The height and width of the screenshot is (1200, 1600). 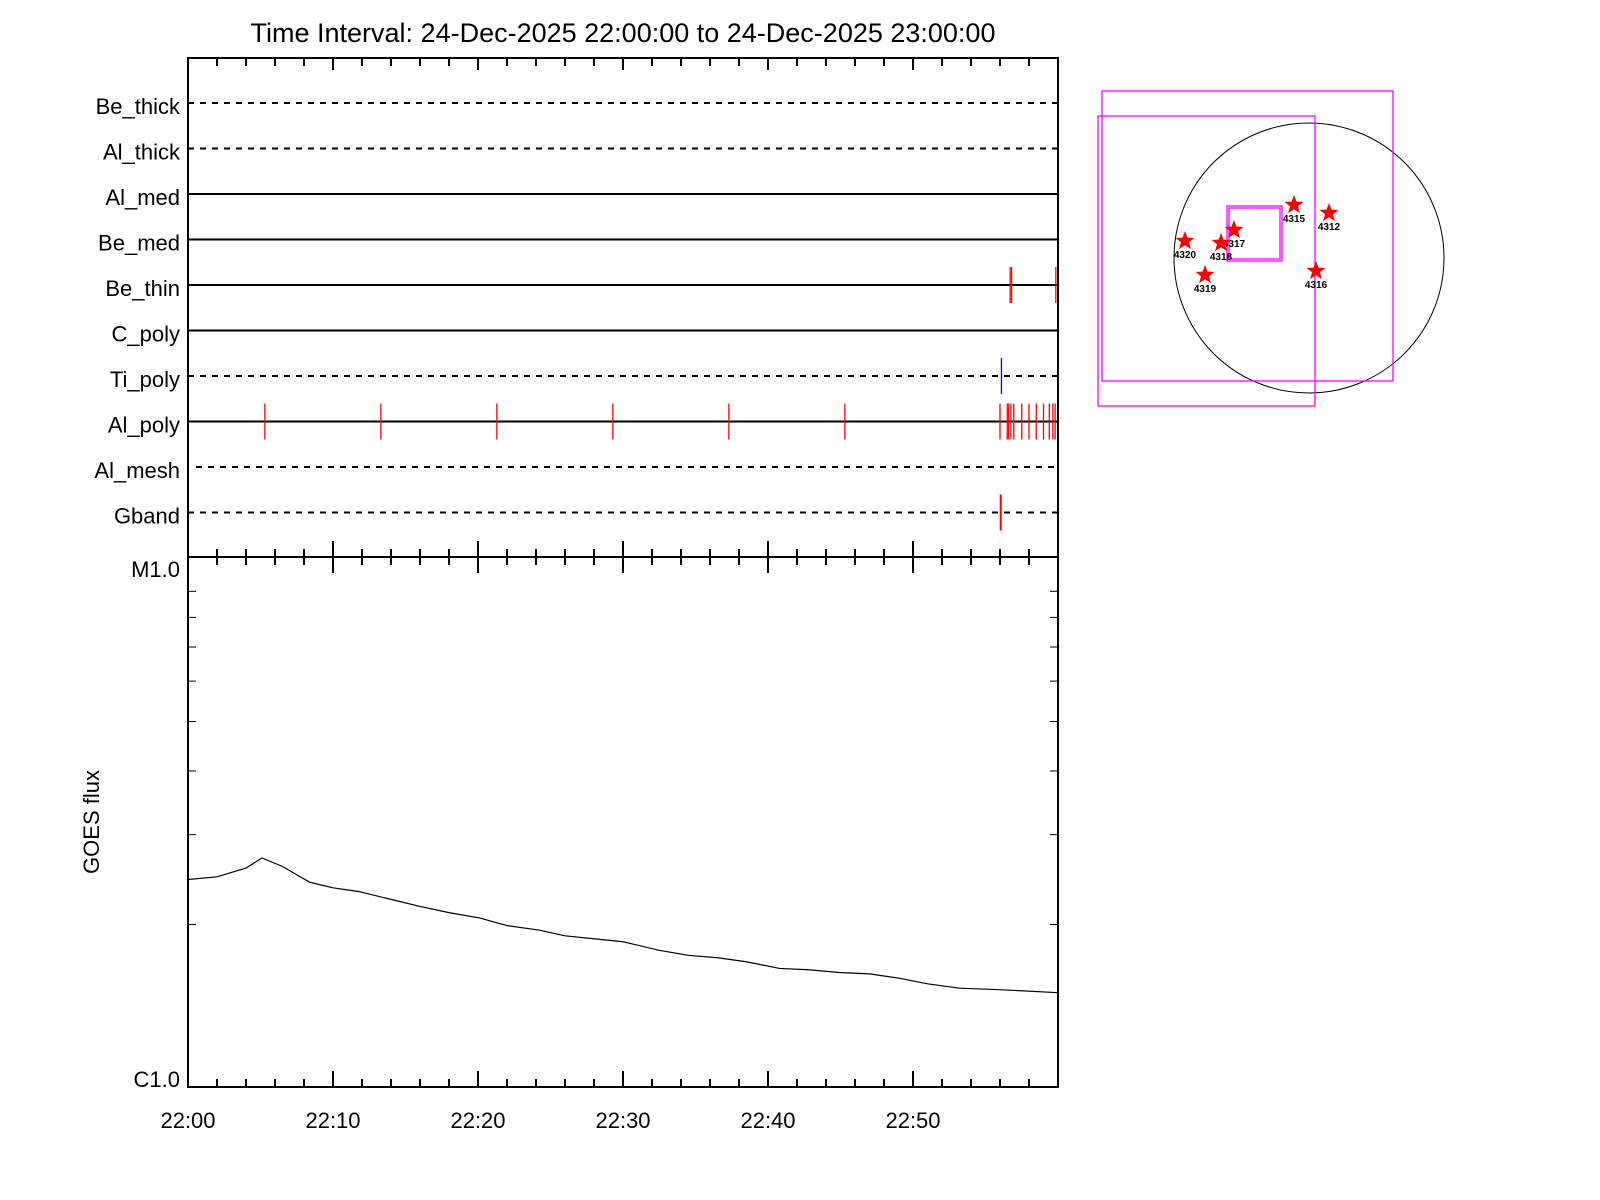 What do you see at coordinates (332, 1120) in the screenshot?
I see `x-tick-label: 22:10` at bounding box center [332, 1120].